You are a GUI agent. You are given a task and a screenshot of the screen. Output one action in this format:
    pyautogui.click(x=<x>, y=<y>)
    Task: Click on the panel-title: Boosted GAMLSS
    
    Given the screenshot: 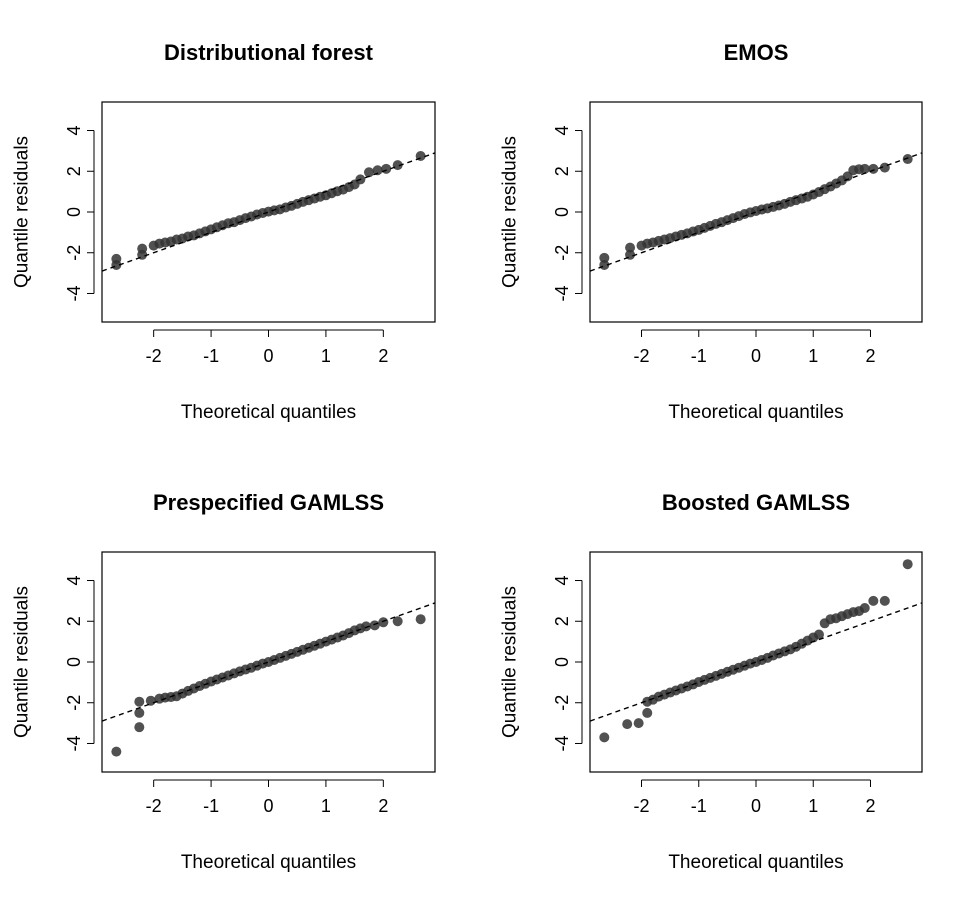 What is the action you would take?
    pyautogui.click(x=756, y=502)
    